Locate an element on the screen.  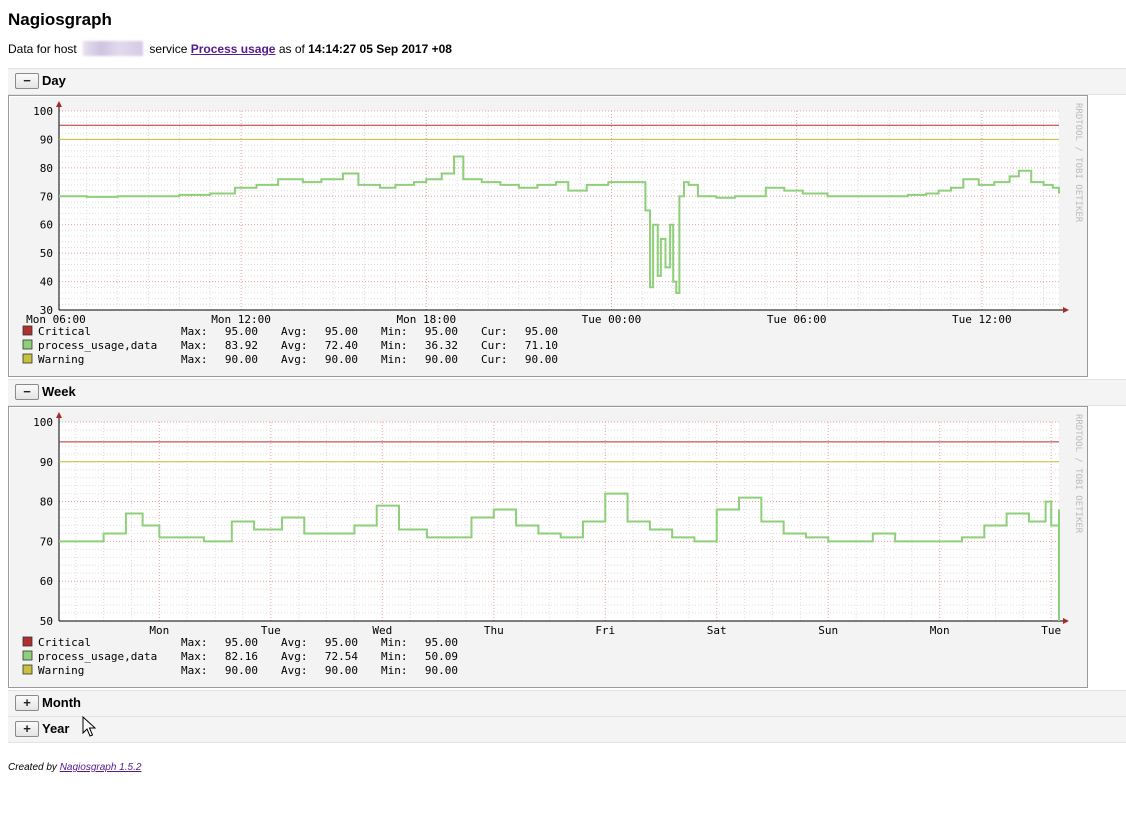
y-tick-label: 80 is located at coordinates (46, 502).